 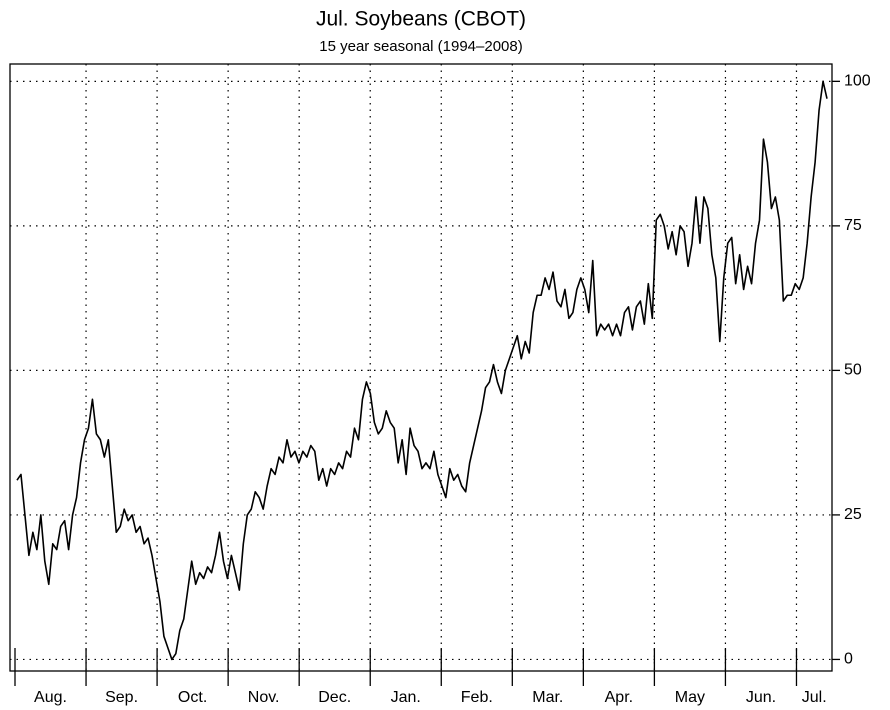 I want to click on y-tick-label: 100, so click(x=857, y=81).